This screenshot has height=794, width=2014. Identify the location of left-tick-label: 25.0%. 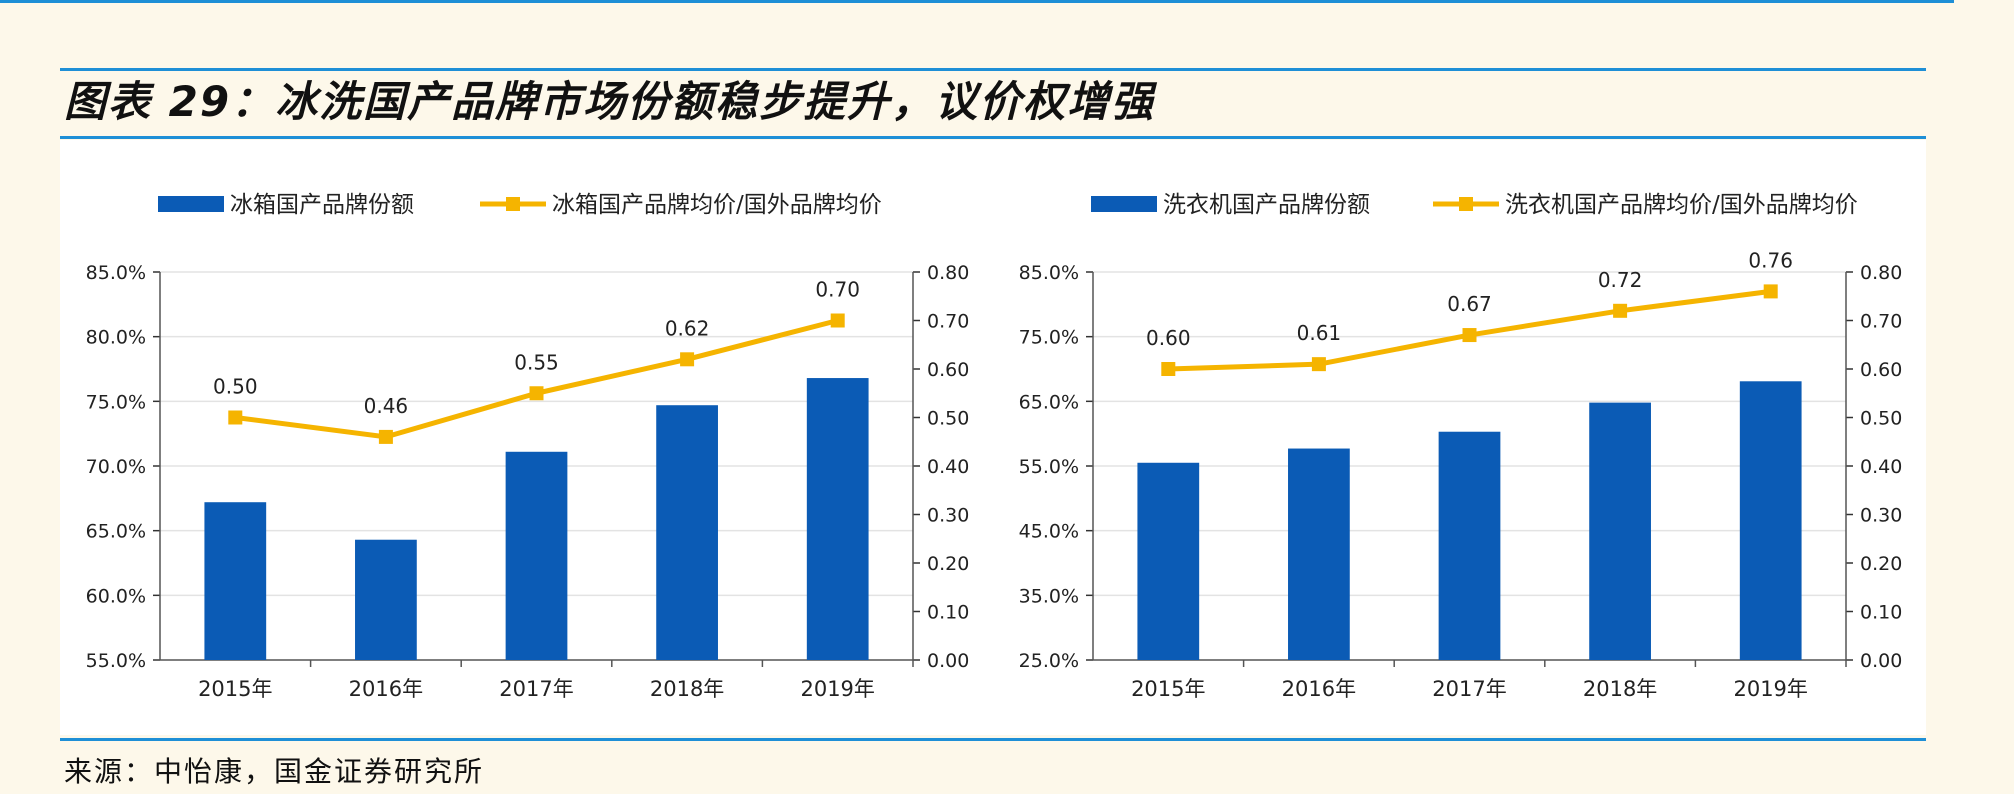
(1049, 661).